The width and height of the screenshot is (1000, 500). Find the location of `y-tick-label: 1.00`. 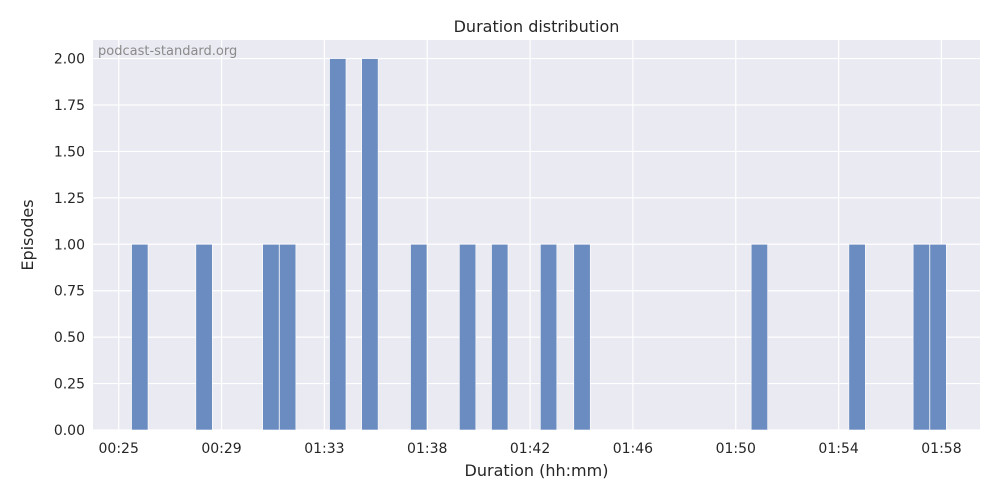

y-tick-label: 1.00 is located at coordinates (69, 245).